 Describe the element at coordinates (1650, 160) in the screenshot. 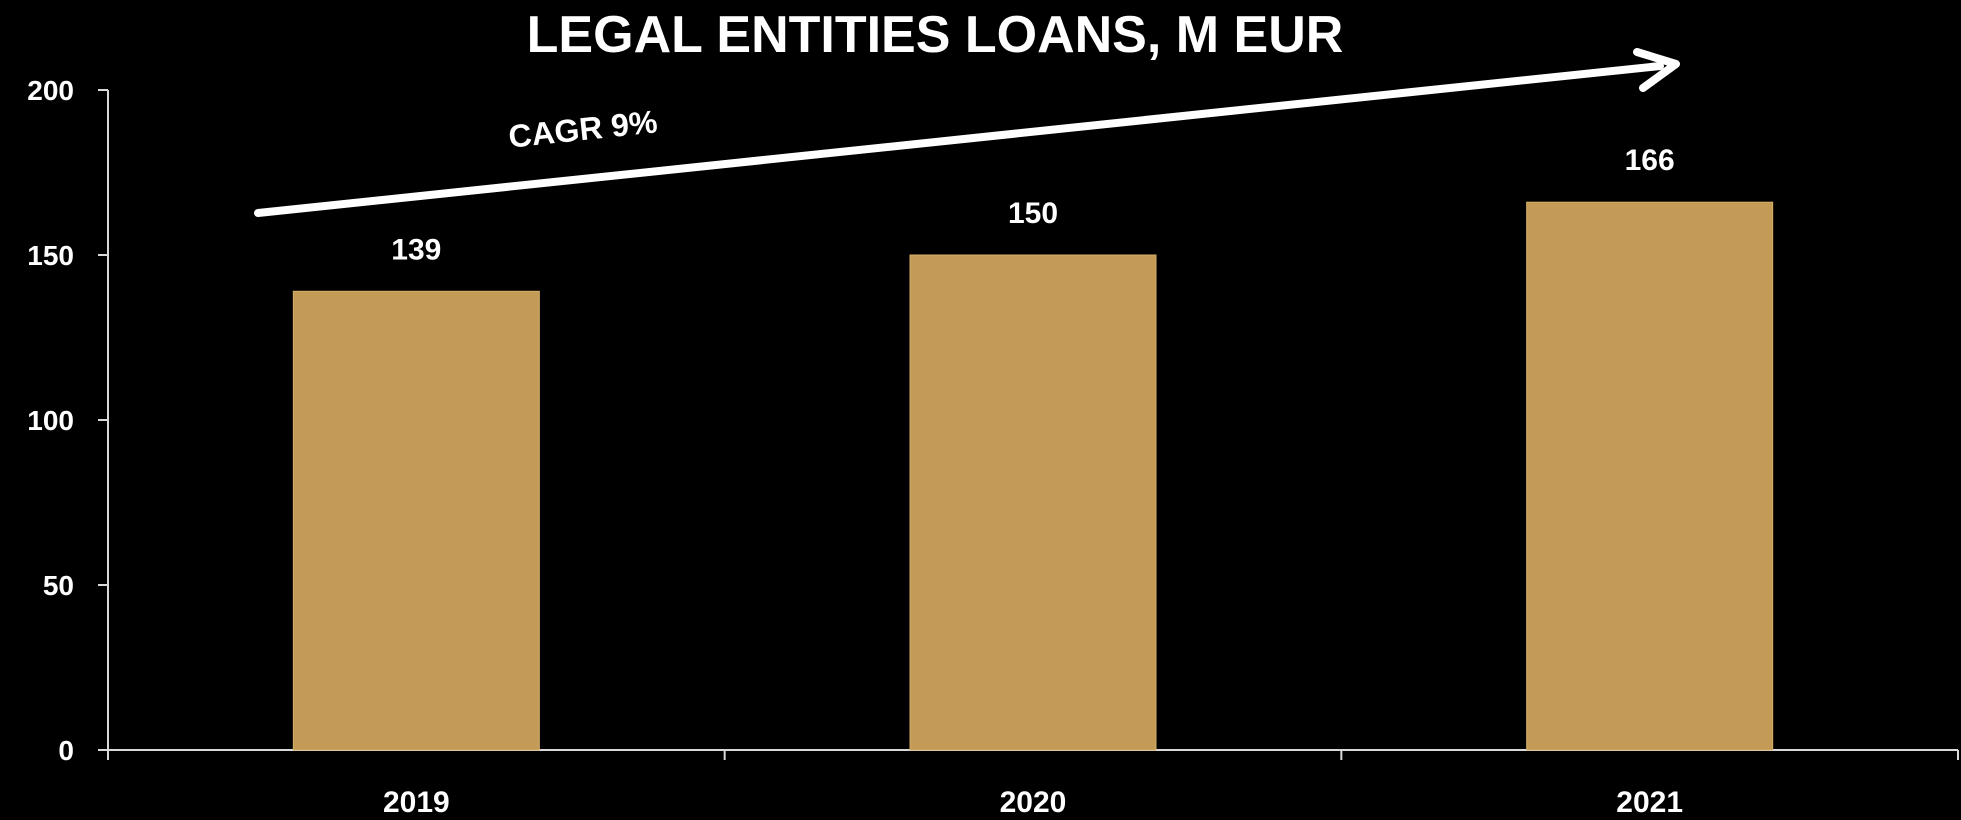

I see `data-label-2021: 166` at that location.